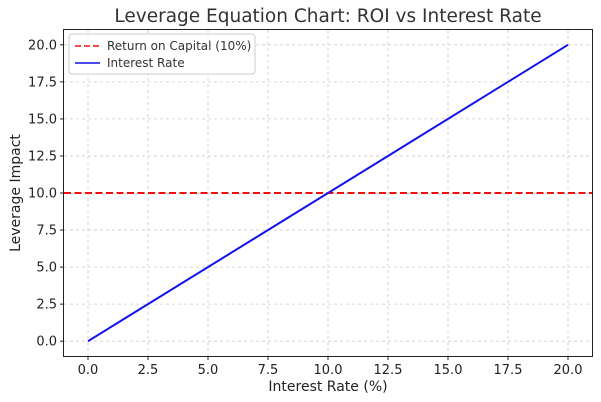  What do you see at coordinates (42, 194) in the screenshot?
I see `y-tick-label: 10.0` at bounding box center [42, 194].